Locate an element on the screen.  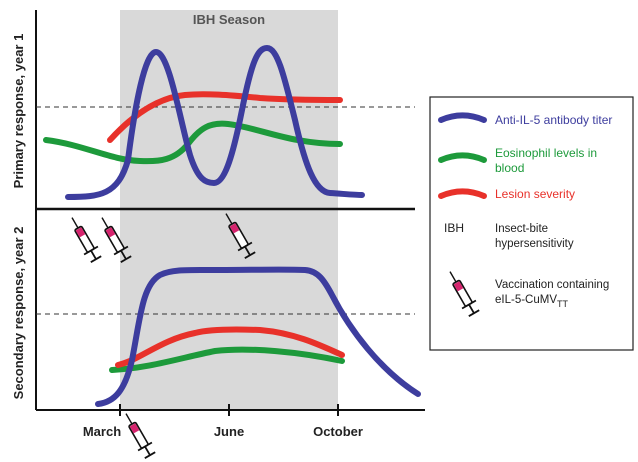
month-label-october: October is located at coordinates (338, 431).